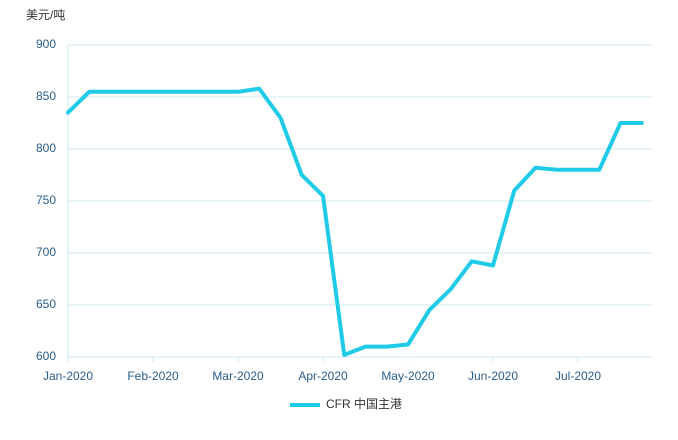 Image resolution: width=678 pixels, height=440 pixels. I want to click on y-axis-label: 美元/吨, so click(45, 15).